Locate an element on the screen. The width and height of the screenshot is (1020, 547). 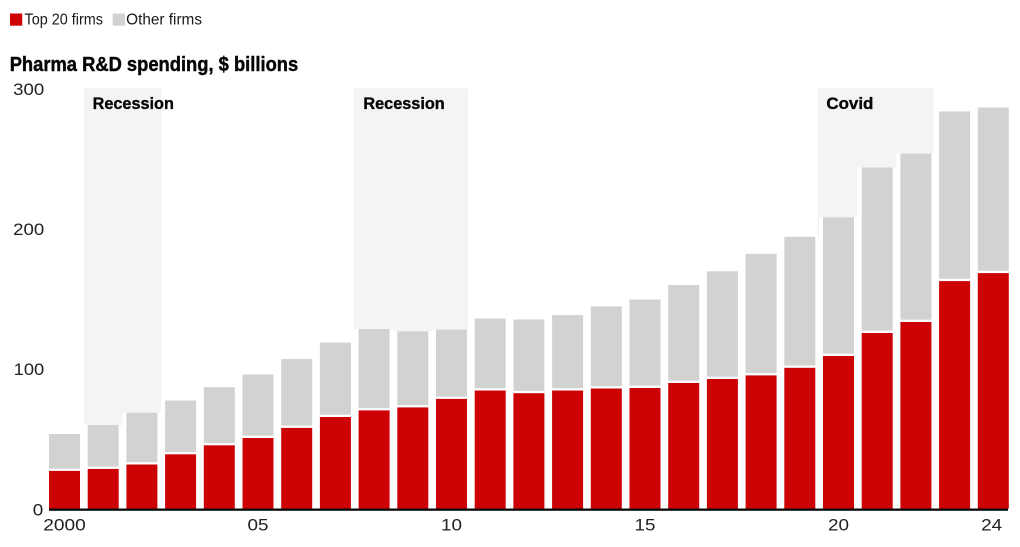
svg-text: 0 is located at coordinates (38, 509).